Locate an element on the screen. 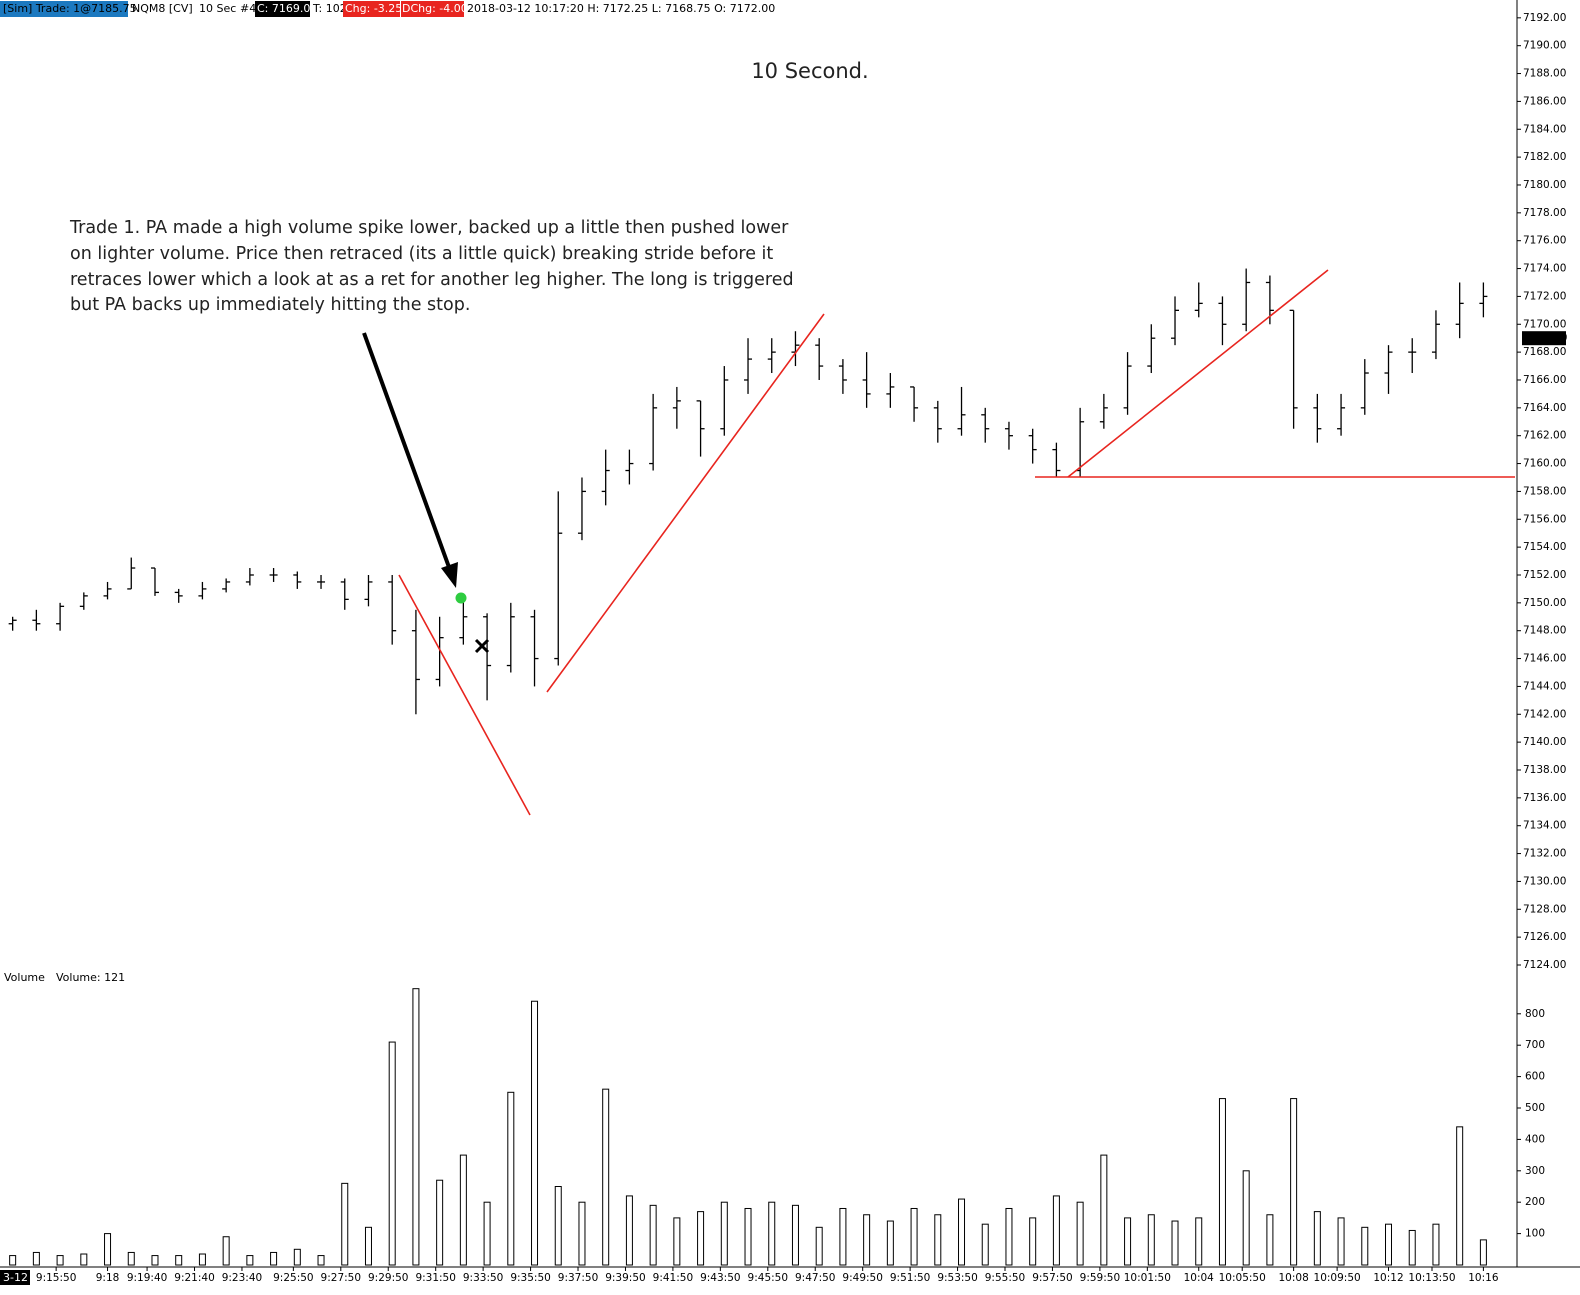  x-tick-label: 10:13:50 is located at coordinates (1431, 1278).